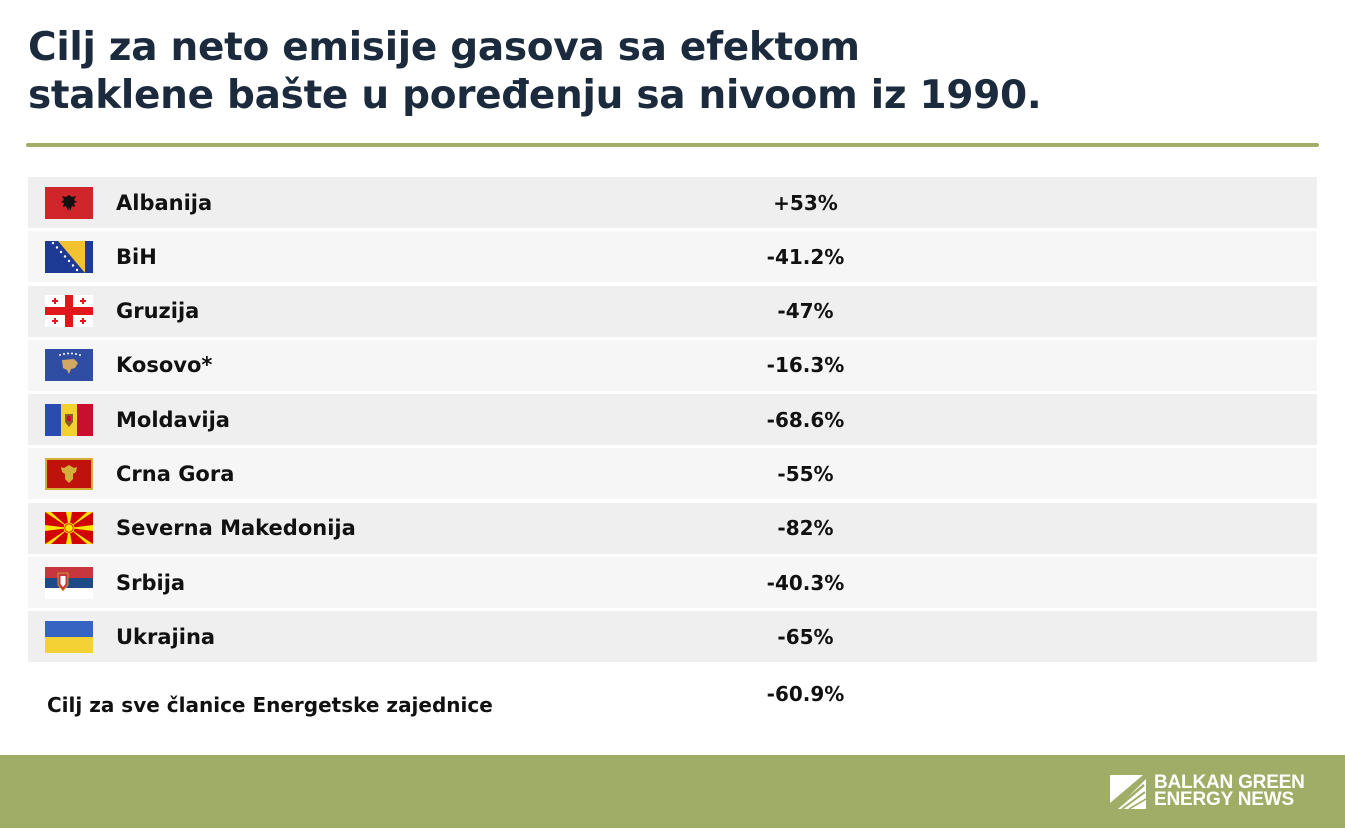  What do you see at coordinates (270, 705) in the screenshot?
I see `summary-label: Cilj za sve članice Energetske zajednice` at bounding box center [270, 705].